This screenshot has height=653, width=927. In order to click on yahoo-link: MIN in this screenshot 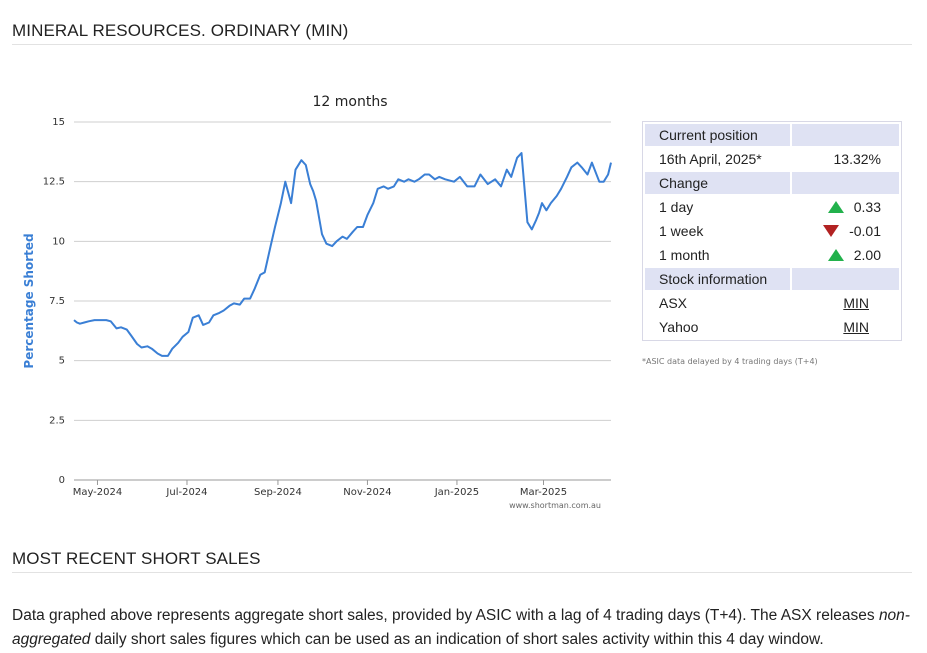, I will do `click(856, 327)`.